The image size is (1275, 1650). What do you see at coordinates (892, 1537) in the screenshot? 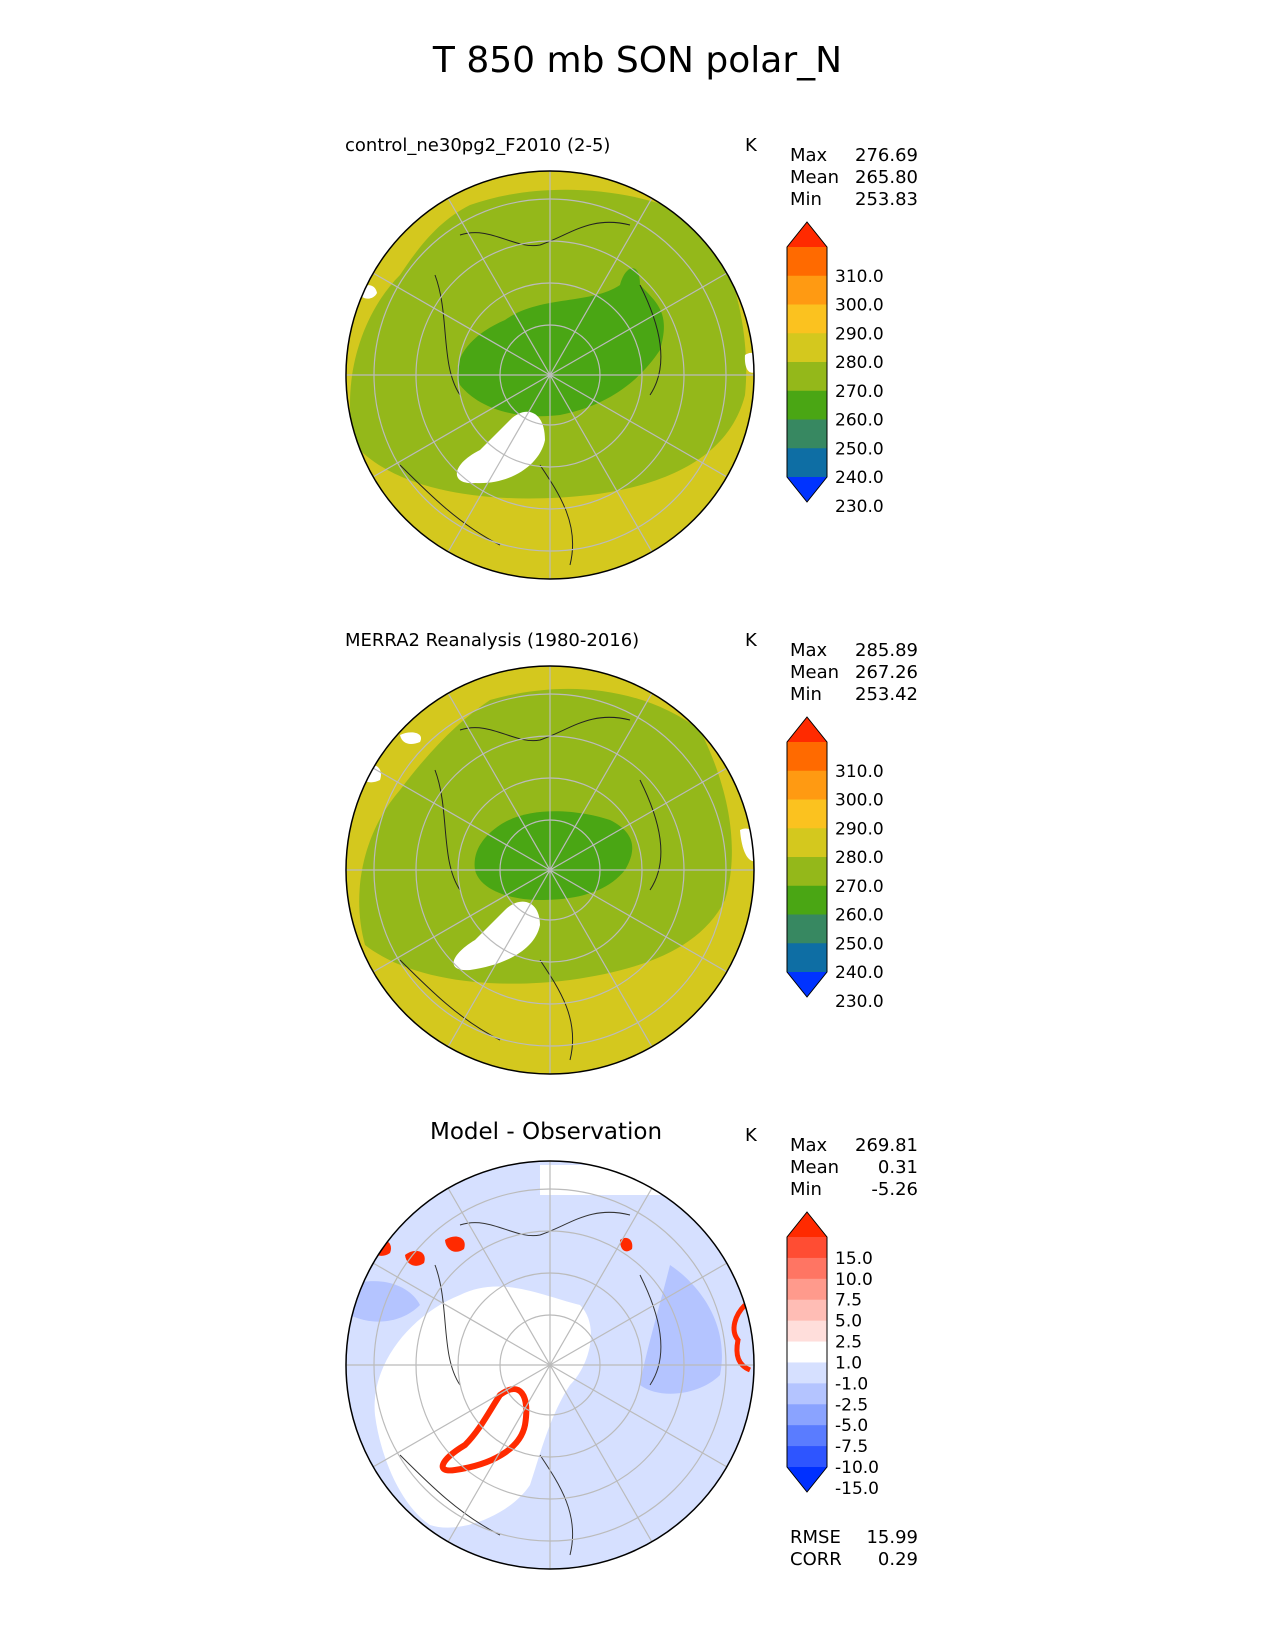
I see `metric-value: 15.99` at bounding box center [892, 1537].